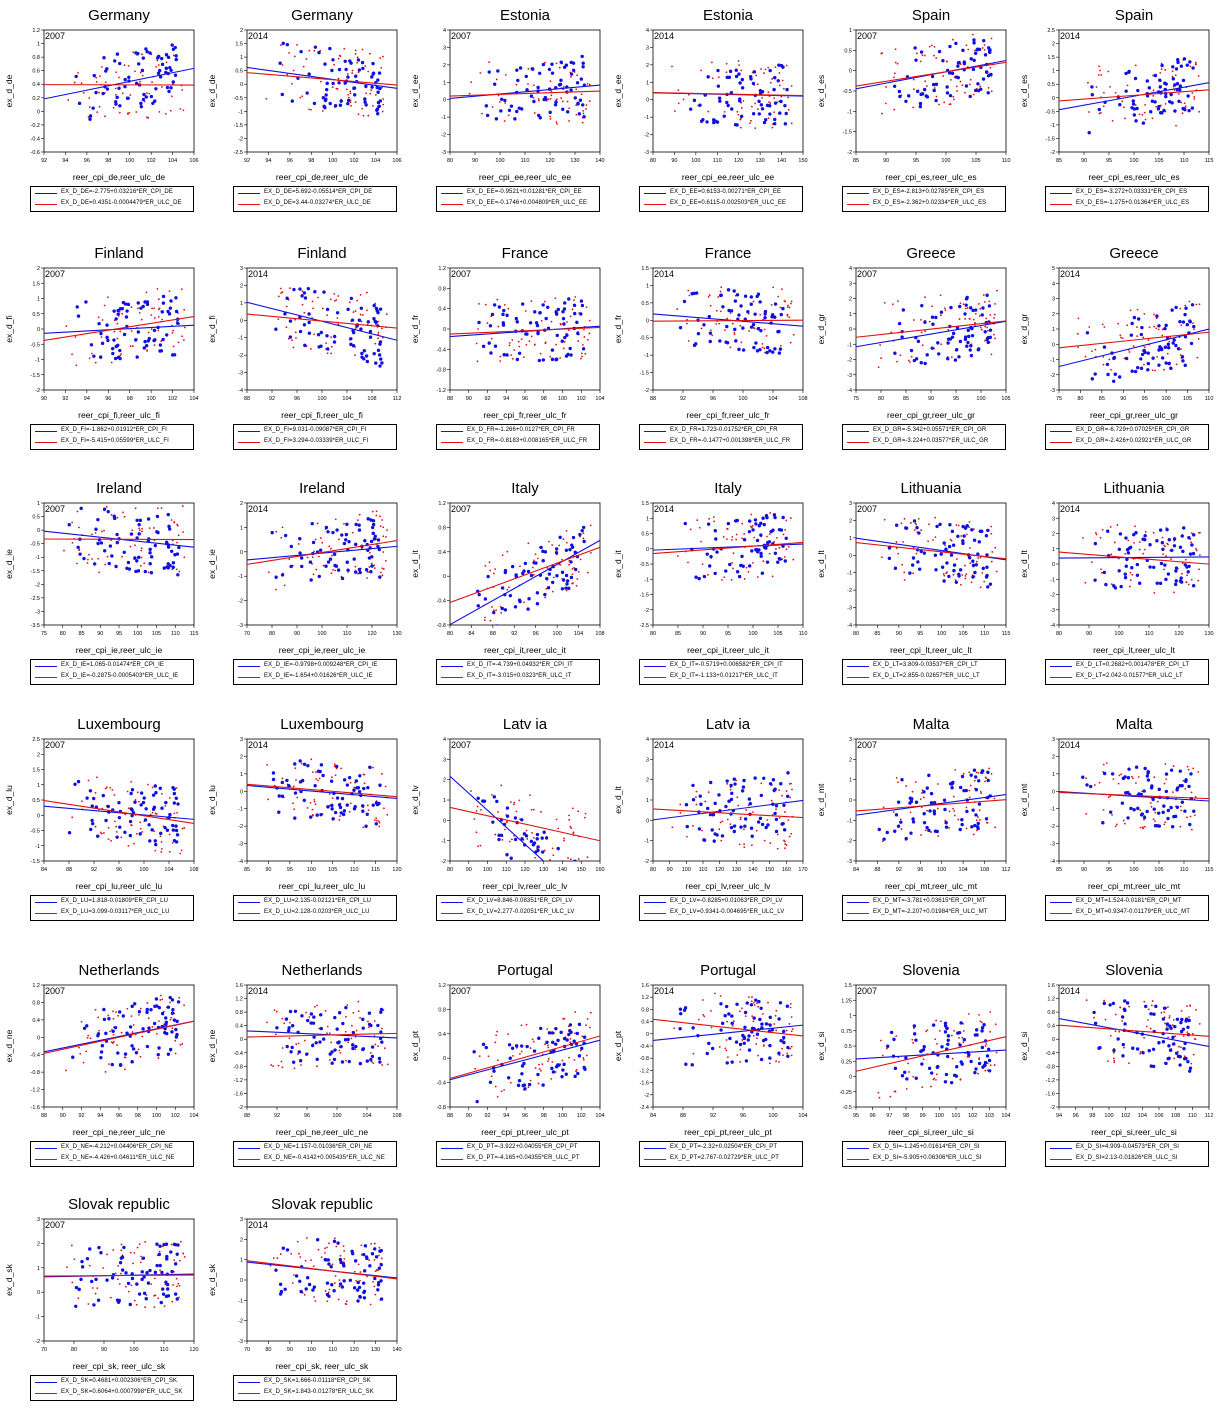 The height and width of the screenshot is (1425, 1218). What do you see at coordinates (452, 431) in the screenshot?
I see `legend-cpi-swatch` at bounding box center [452, 431].